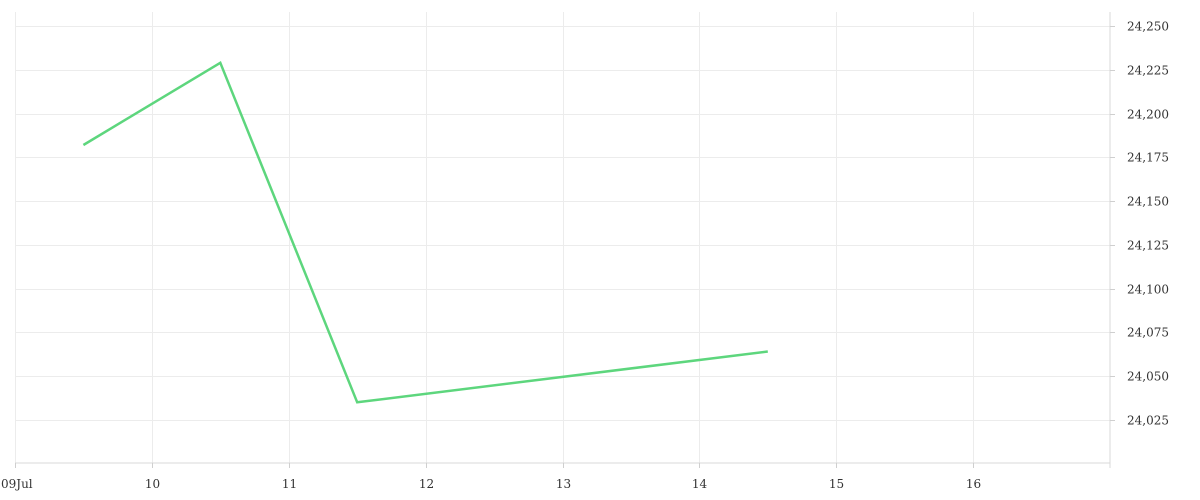 The image size is (1200, 500). Describe the element at coordinates (152, 484) in the screenshot. I see `x-tick-label: 10` at that location.